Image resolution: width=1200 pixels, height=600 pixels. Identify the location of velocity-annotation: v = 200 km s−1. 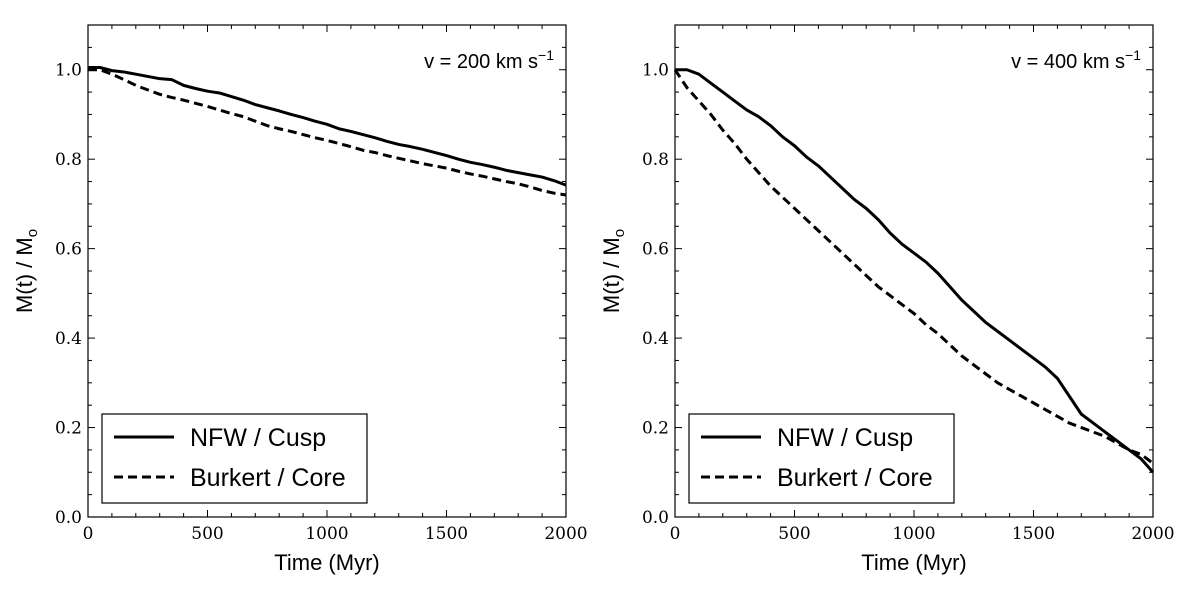
(489, 60).